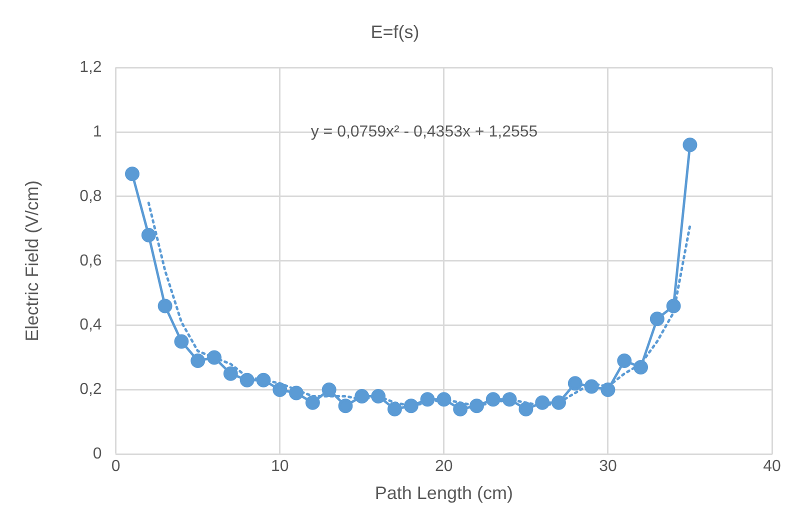 The height and width of the screenshot is (527, 800). What do you see at coordinates (91, 196) in the screenshot?
I see `y-tick-label: 0,8` at bounding box center [91, 196].